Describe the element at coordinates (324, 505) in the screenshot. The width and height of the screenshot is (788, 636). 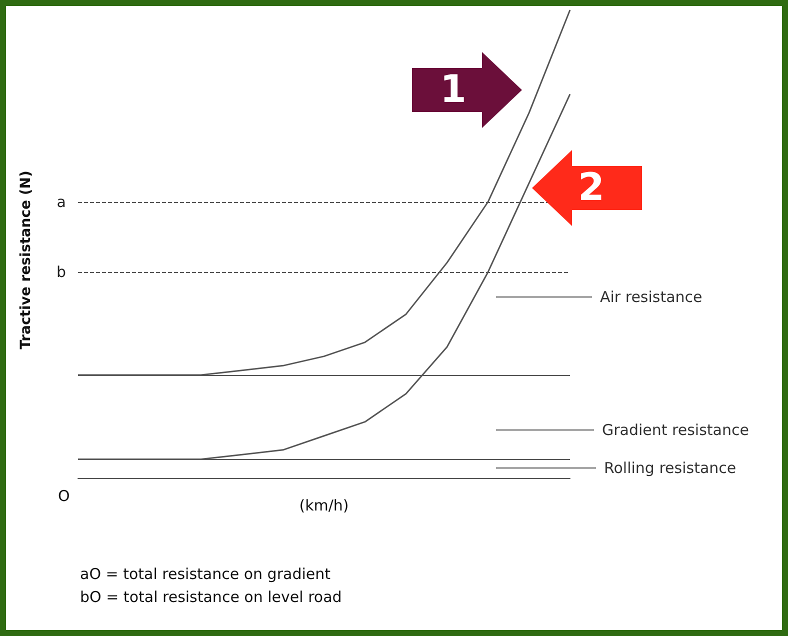
I see `x-axis-title: (km/h)` at that location.